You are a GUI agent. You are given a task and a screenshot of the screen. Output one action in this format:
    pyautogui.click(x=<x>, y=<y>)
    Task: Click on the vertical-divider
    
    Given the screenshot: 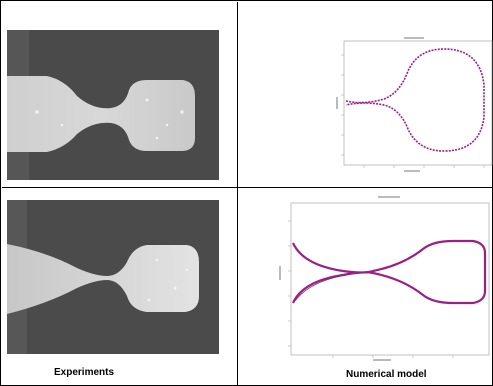 What is the action you would take?
    pyautogui.click(x=237, y=194)
    